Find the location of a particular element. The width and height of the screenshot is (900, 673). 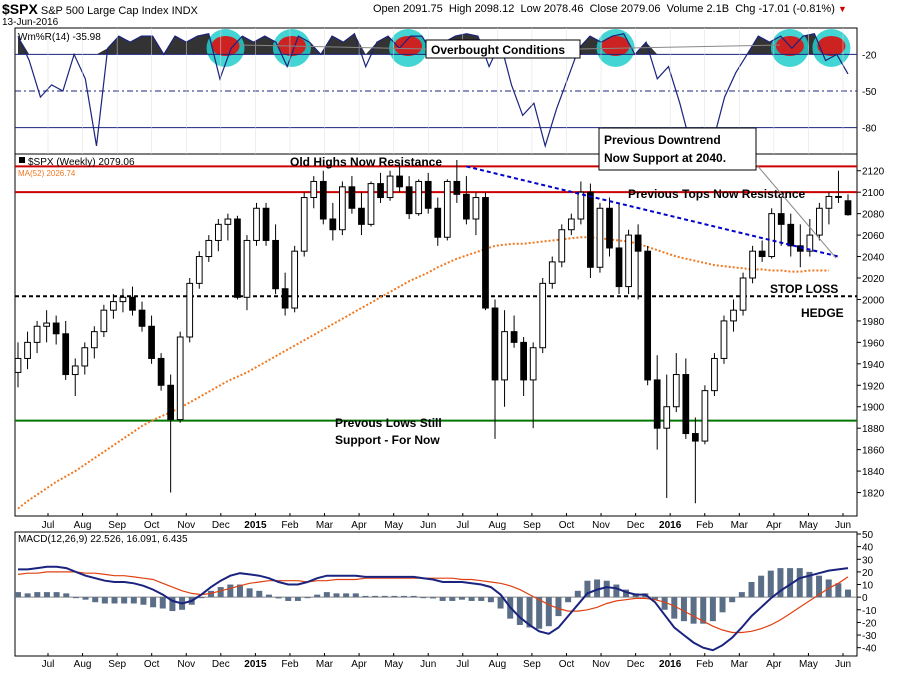

prev-lows-label-1: Prevous Lows Still is located at coordinates (388, 423).